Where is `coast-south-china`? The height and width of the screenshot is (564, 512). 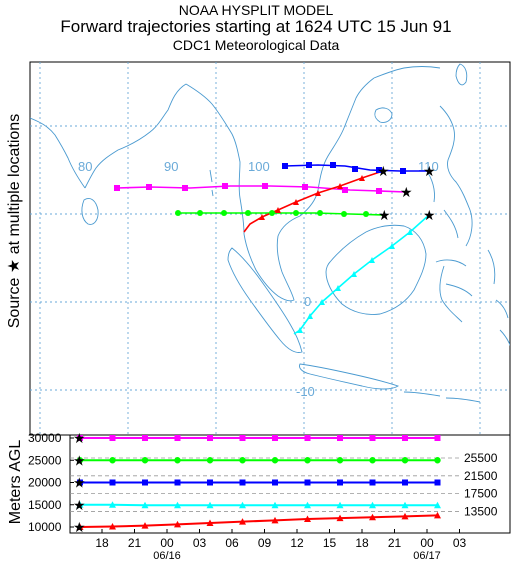 coast-south-china is located at coordinates (407, 72).